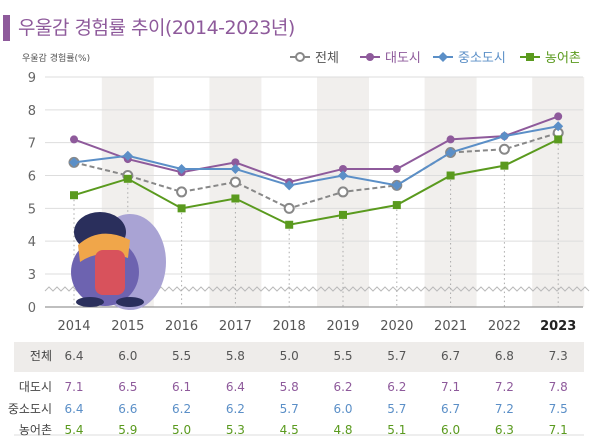  What do you see at coordinates (504, 430) in the screenshot?
I see `table-cell: 6.3` at bounding box center [504, 430].